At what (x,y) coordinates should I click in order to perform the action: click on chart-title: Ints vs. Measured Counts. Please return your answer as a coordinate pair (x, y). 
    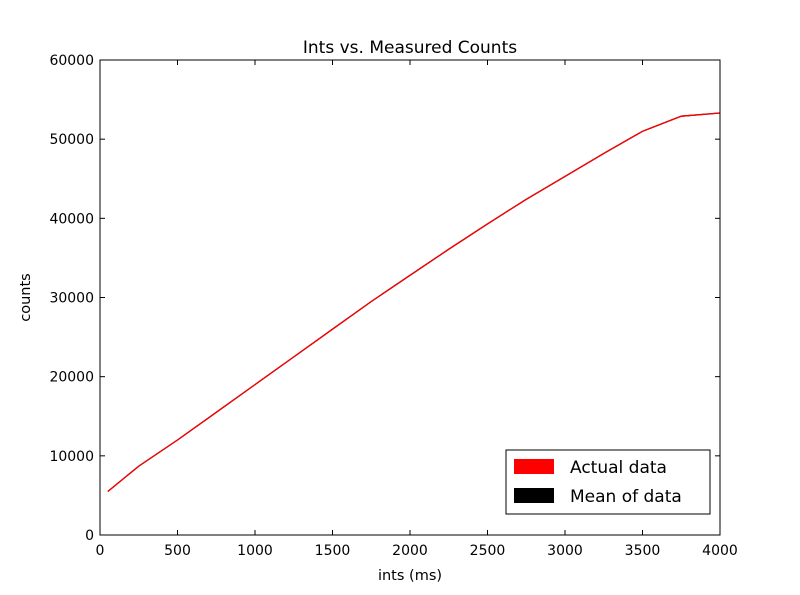
    Looking at the image, I should click on (410, 48).